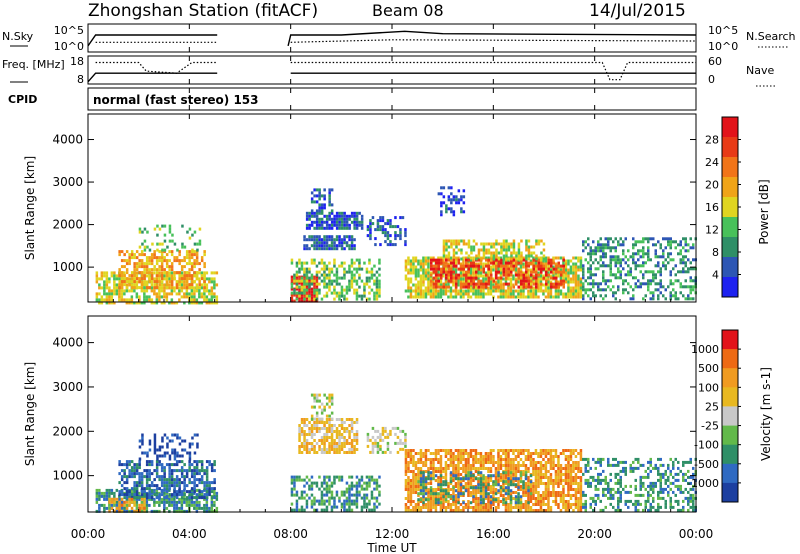  What do you see at coordinates (730, 167) in the screenshot?
I see `colorbar-band` at bounding box center [730, 167].